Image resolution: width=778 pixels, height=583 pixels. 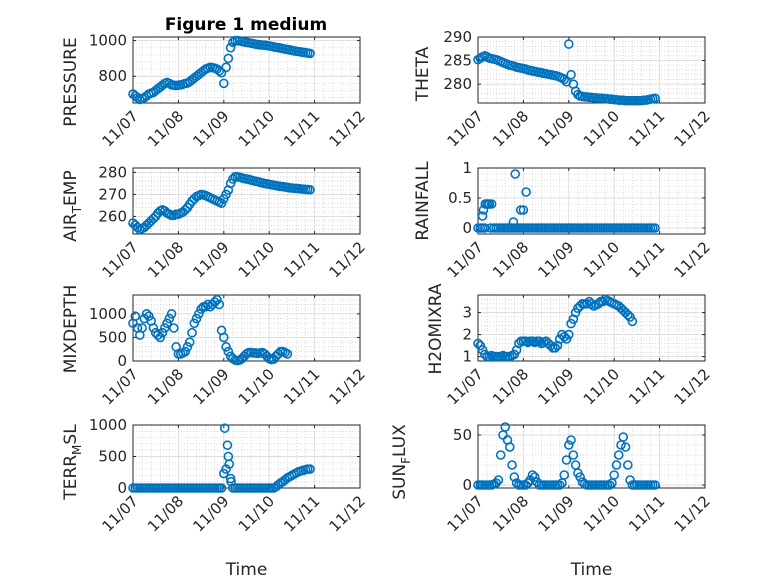 What do you see at coordinates (401, 462) in the screenshot?
I see `y-axis-label: SUNFLUX` at bounding box center [401, 462].